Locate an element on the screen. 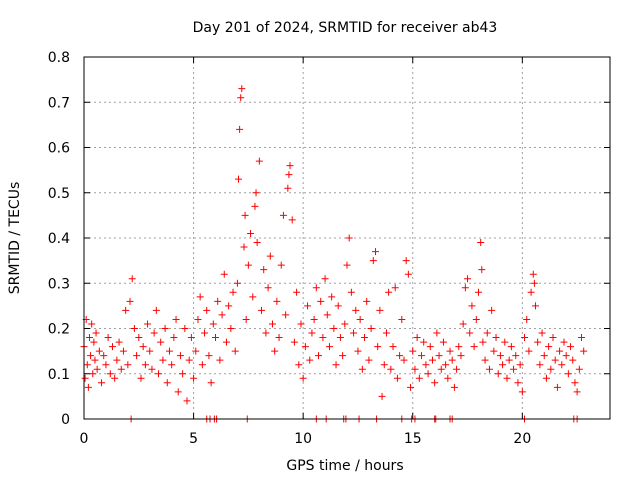 The image size is (640, 480). x-axis-label: GPS time / hours is located at coordinates (344, 466).